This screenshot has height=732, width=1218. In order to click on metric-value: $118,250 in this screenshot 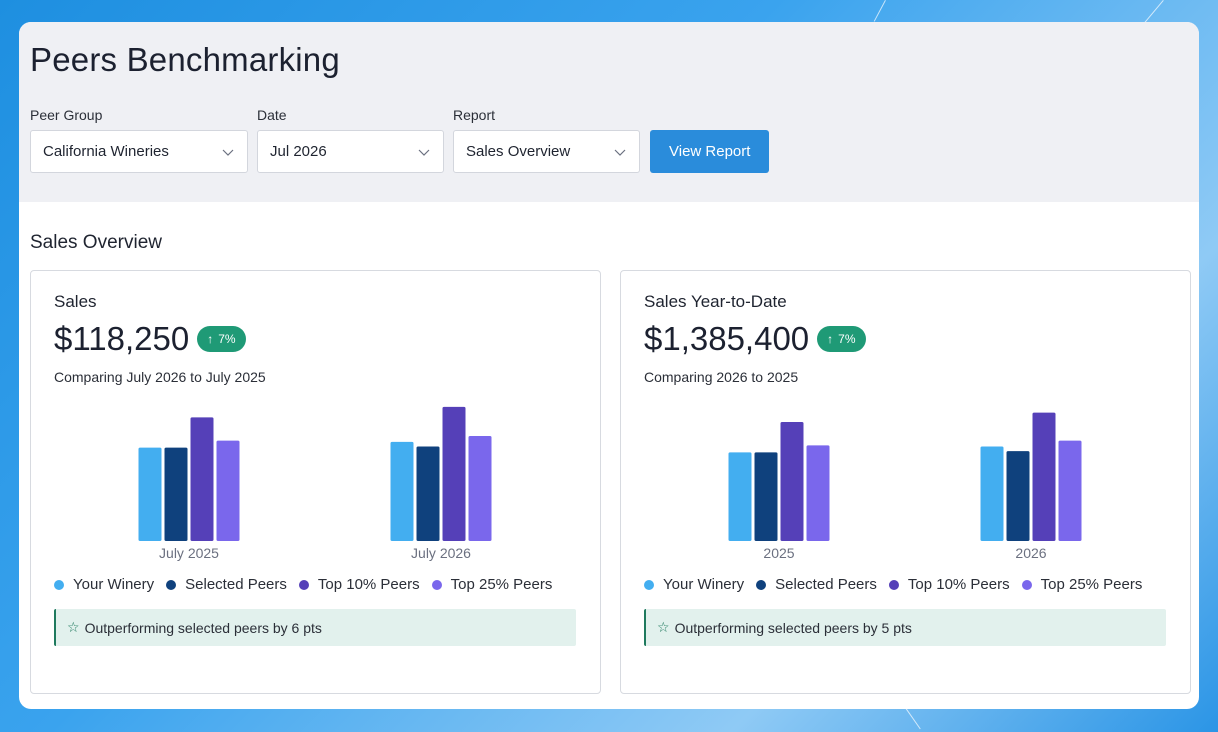, I will do `click(122, 338)`.